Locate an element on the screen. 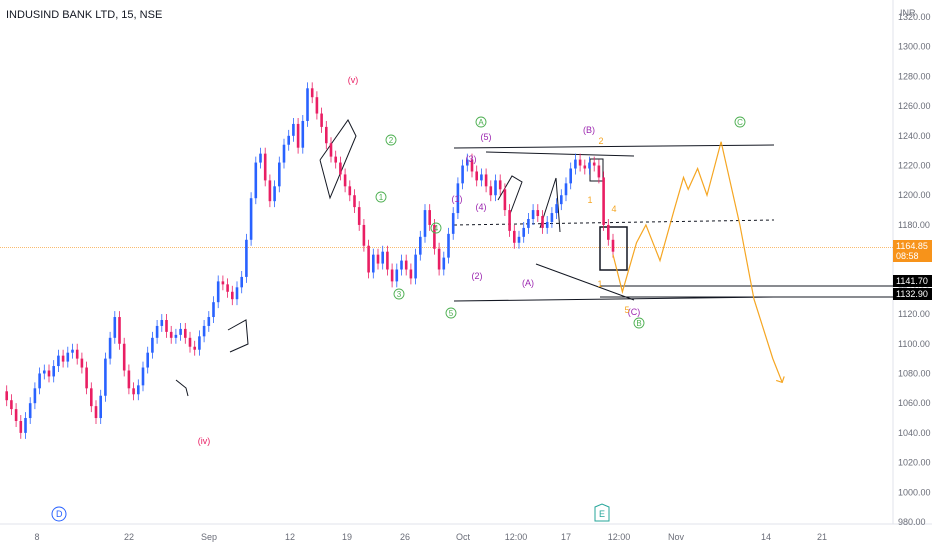 The height and width of the screenshot is (550, 932). projection-line is located at coordinates (697, 262).